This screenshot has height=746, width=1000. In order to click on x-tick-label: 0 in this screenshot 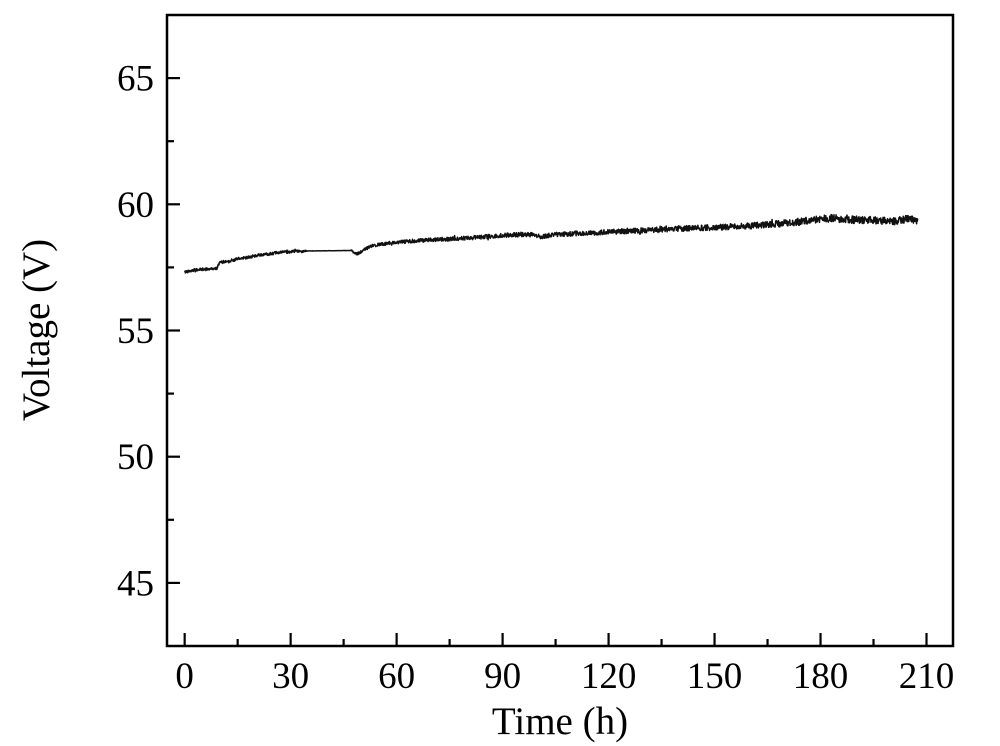, I will do `click(184, 676)`.